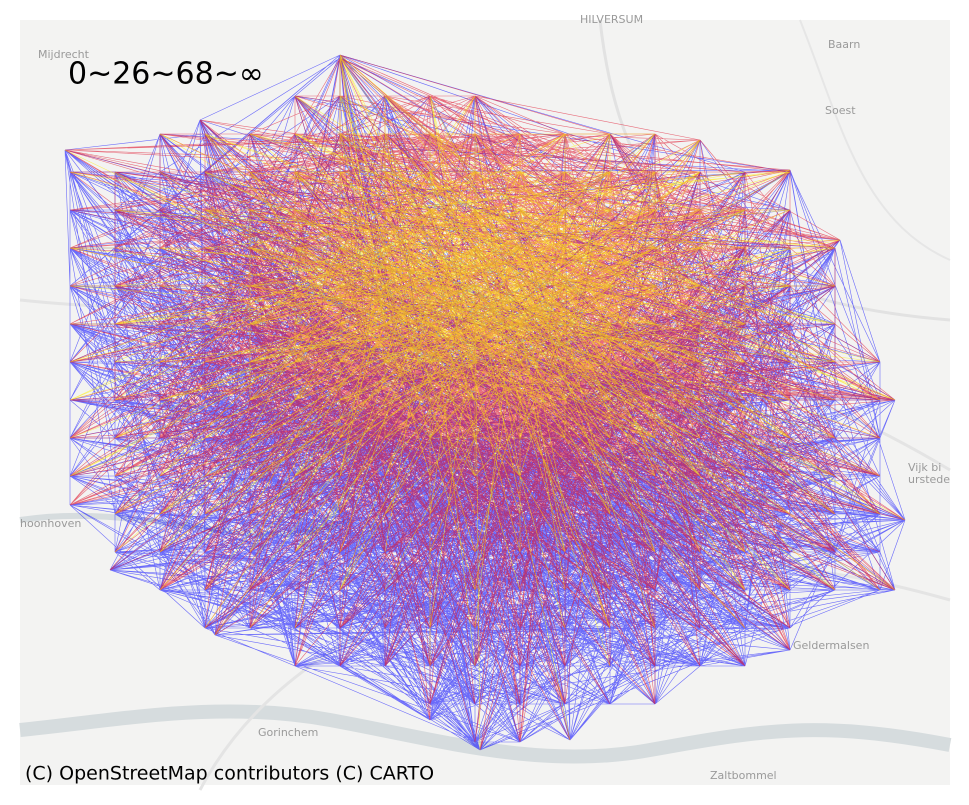 The image size is (969, 805). Describe the element at coordinates (929, 479) in the screenshot. I see `place-label: urstede` at that location.